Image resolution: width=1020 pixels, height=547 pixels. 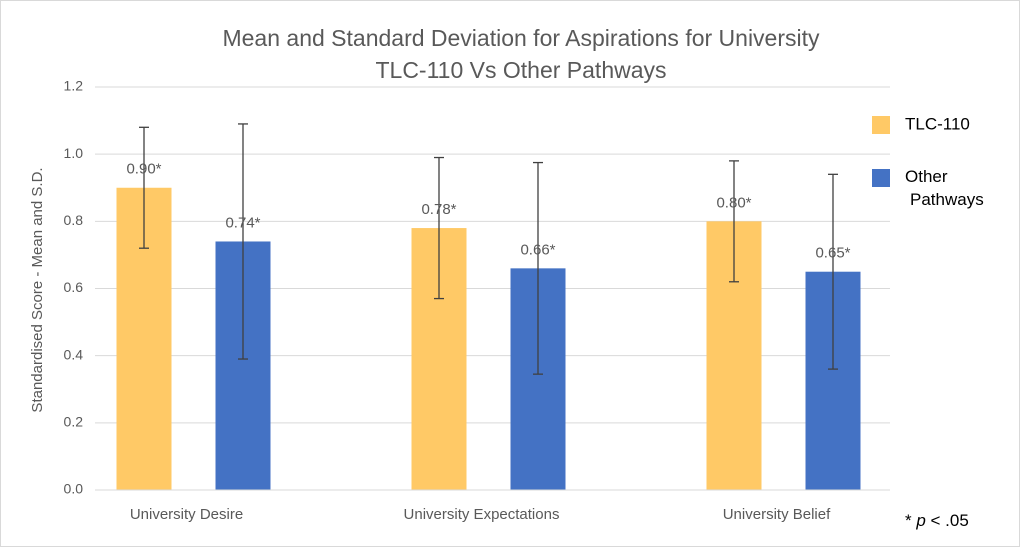 I want to click on y-tick-label: 1.2, so click(x=74, y=86).